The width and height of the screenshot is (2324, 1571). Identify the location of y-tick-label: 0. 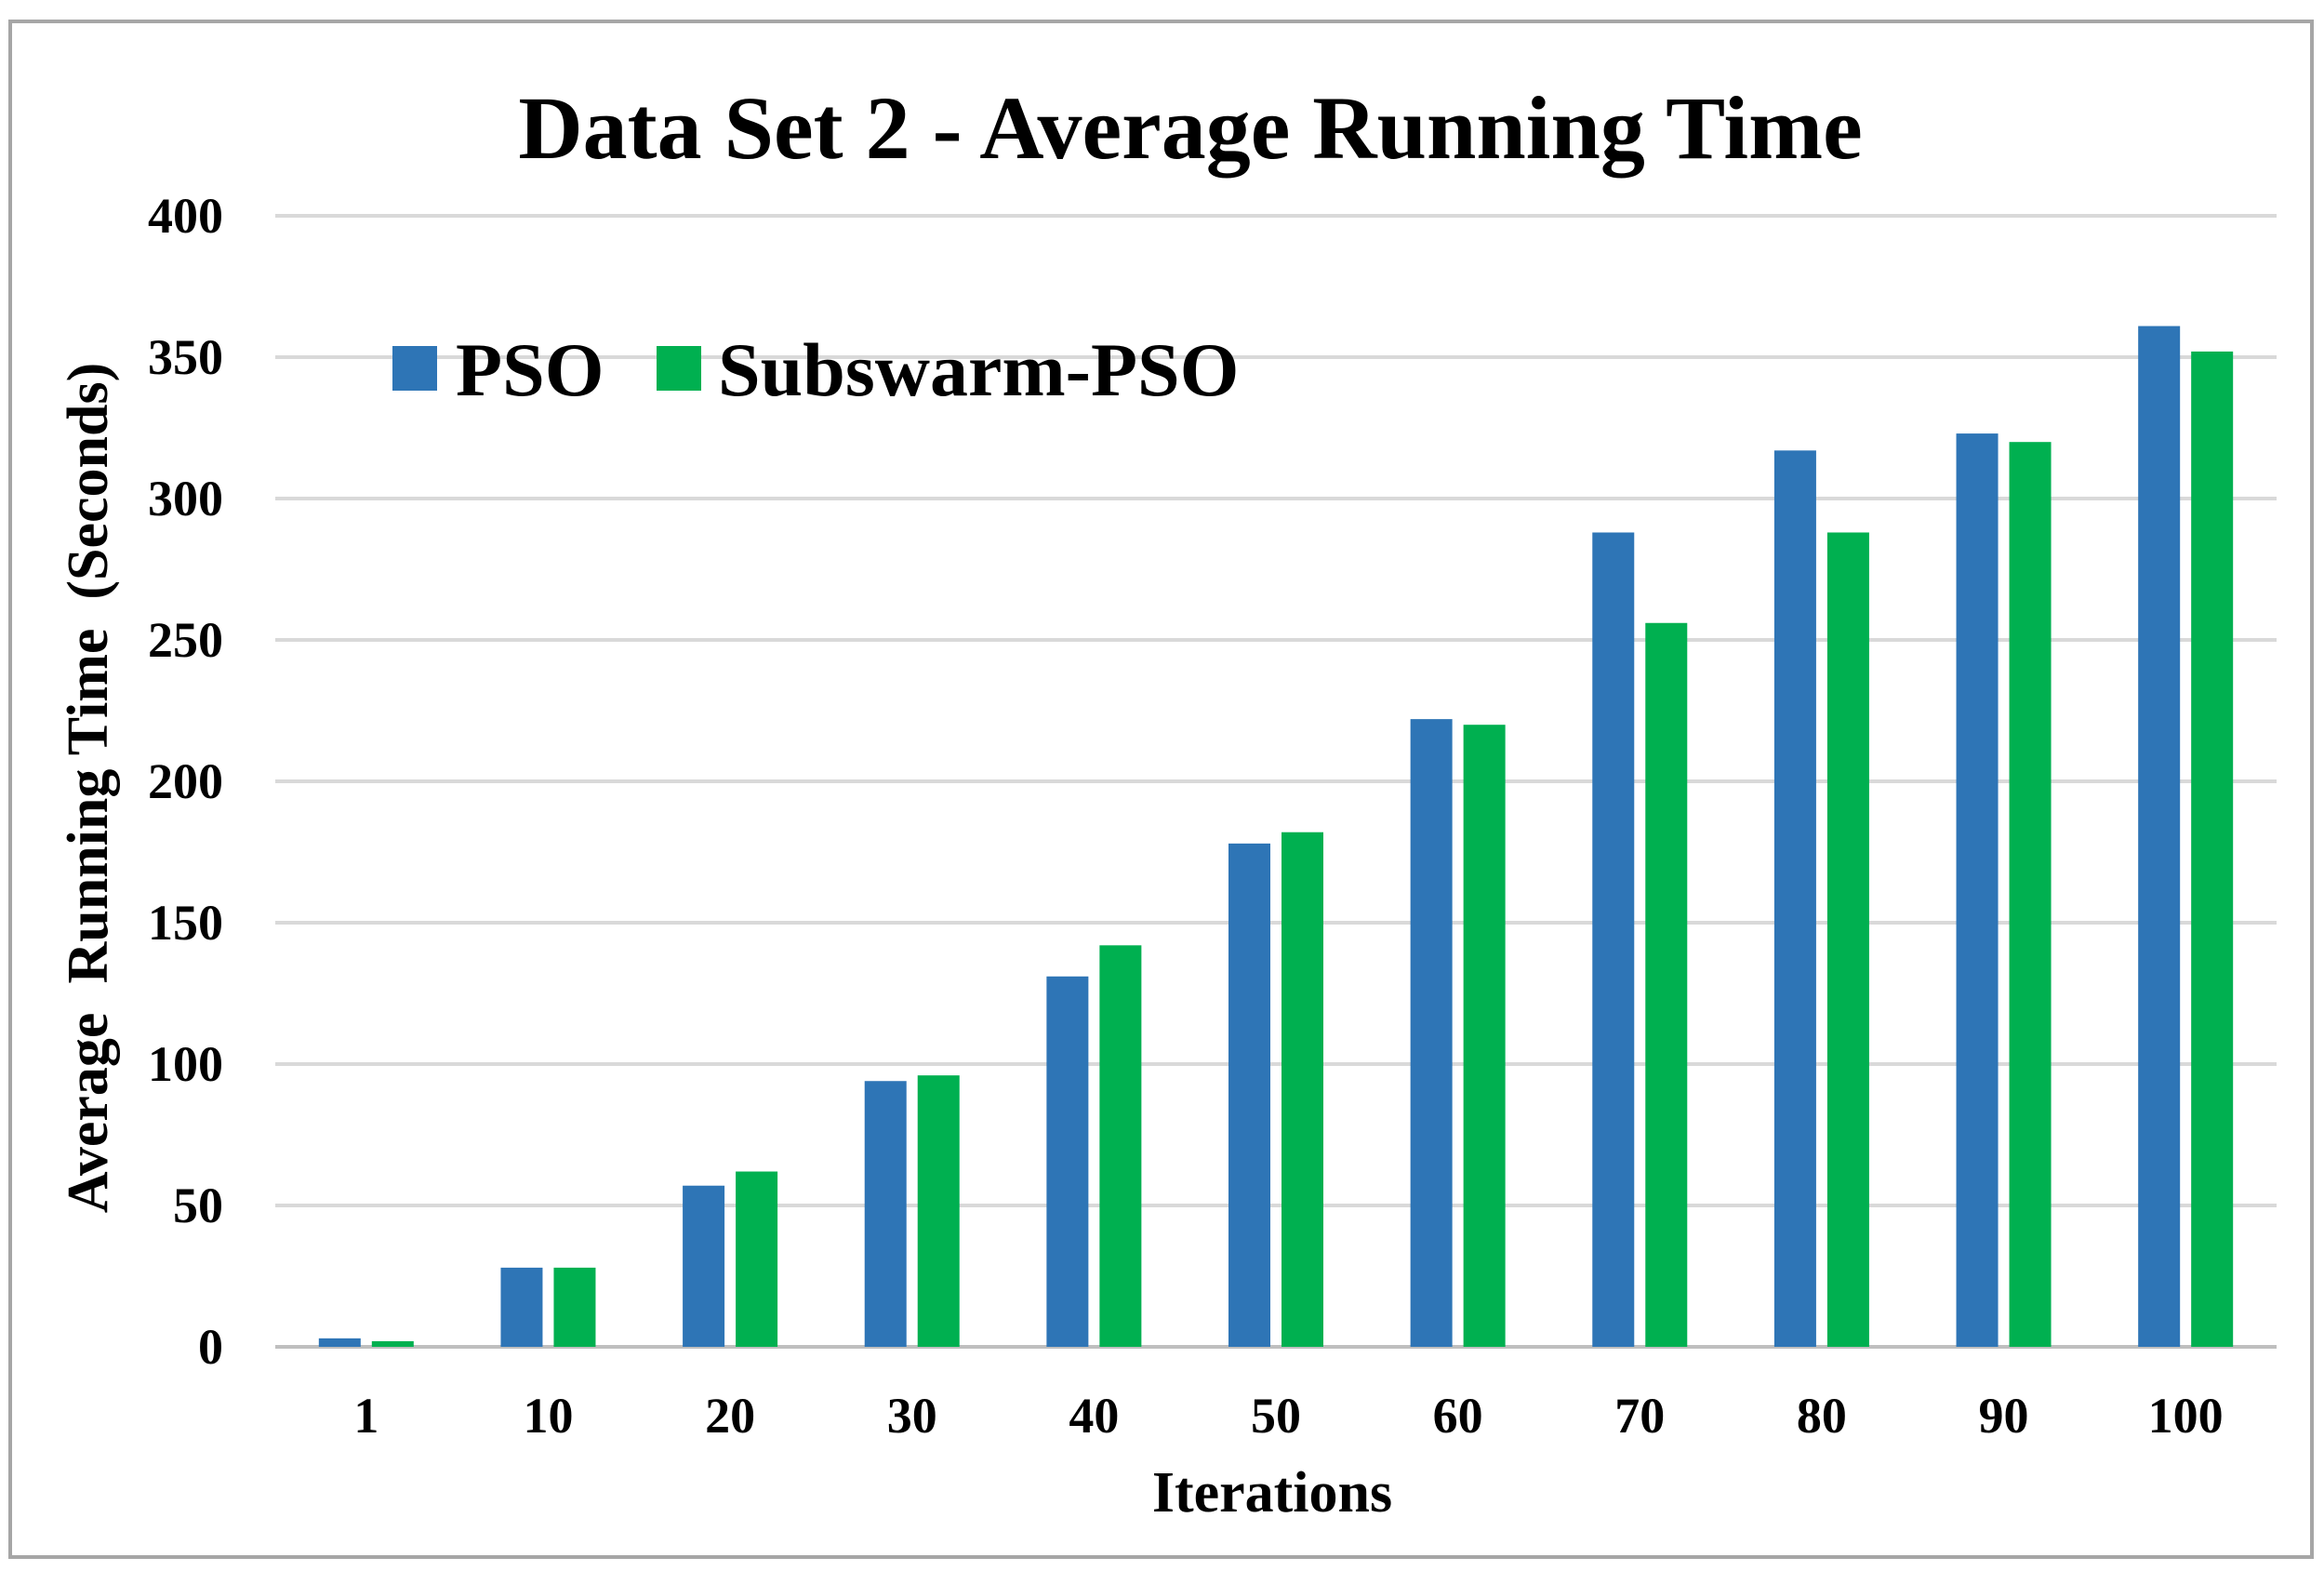
(211, 1347).